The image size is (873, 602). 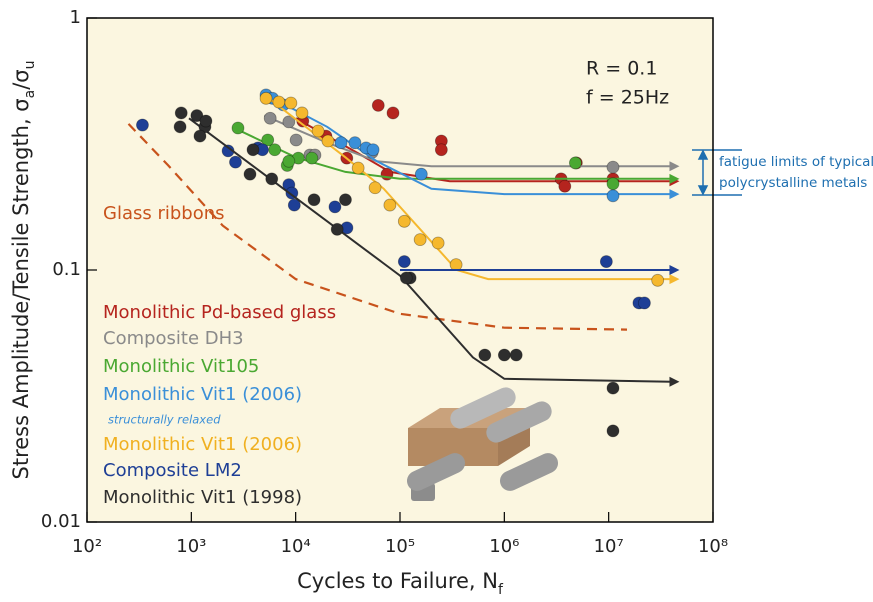 What do you see at coordinates (469, 189) in the screenshot?
I see `fit-curve` at bounding box center [469, 189].